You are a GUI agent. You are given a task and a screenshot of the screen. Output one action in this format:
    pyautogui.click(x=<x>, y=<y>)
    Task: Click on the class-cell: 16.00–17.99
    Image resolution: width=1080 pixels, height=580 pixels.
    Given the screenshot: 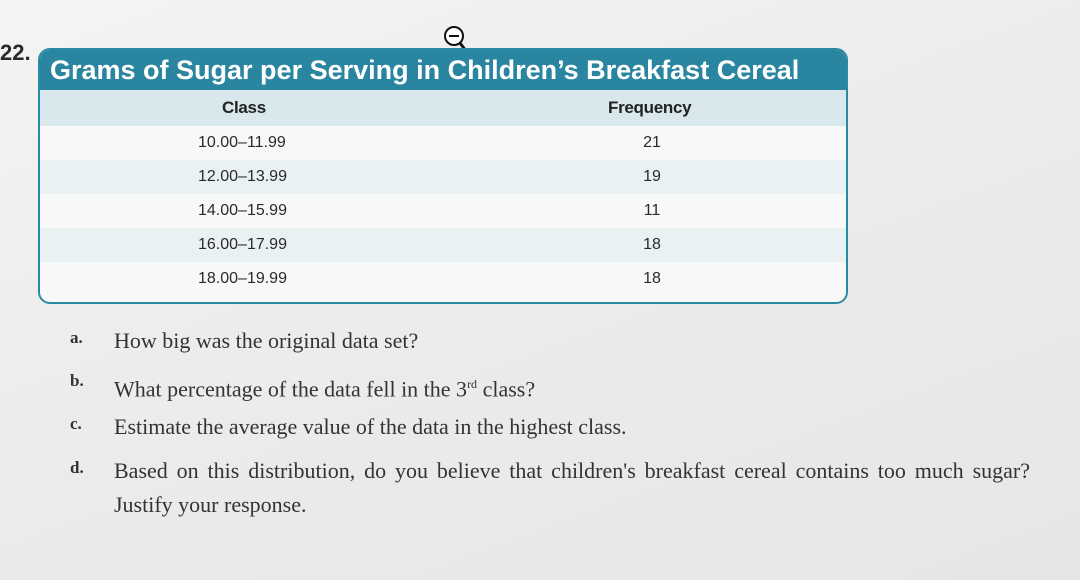 What is the action you would take?
    pyautogui.click(x=242, y=244)
    